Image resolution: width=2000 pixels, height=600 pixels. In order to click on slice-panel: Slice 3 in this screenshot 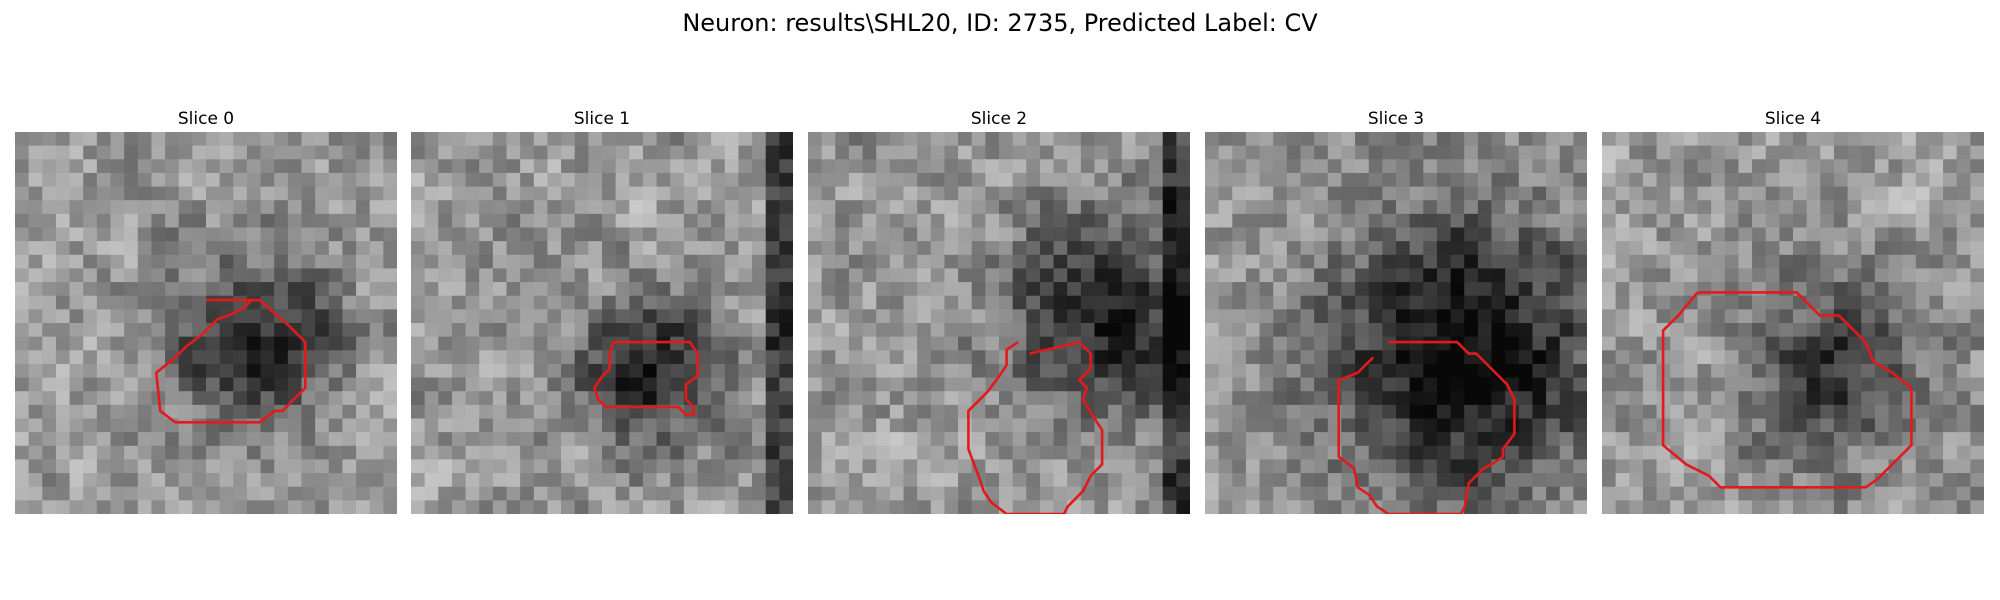, I will do `click(1396, 311)`.